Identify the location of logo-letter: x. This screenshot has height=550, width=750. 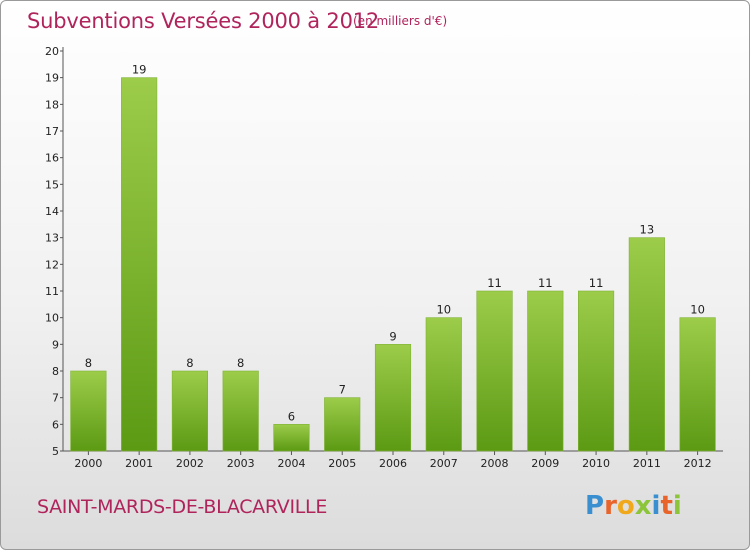
(643, 506).